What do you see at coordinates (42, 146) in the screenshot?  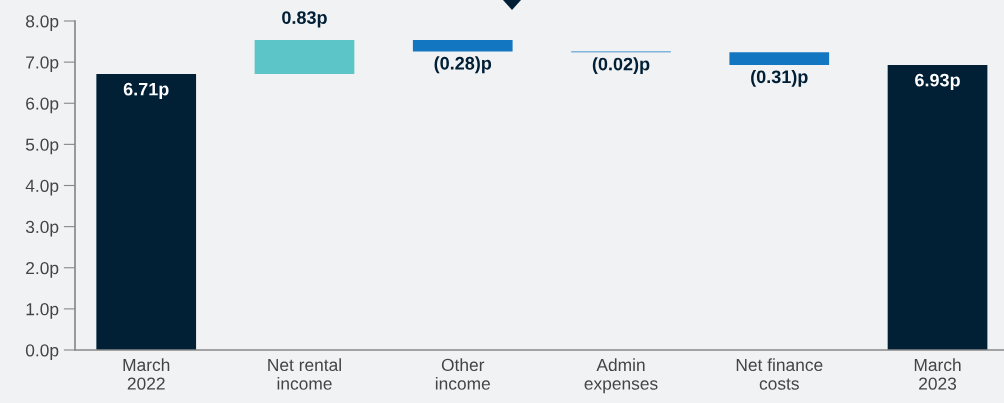 I see `y-tick-label: 5.0p` at bounding box center [42, 146].